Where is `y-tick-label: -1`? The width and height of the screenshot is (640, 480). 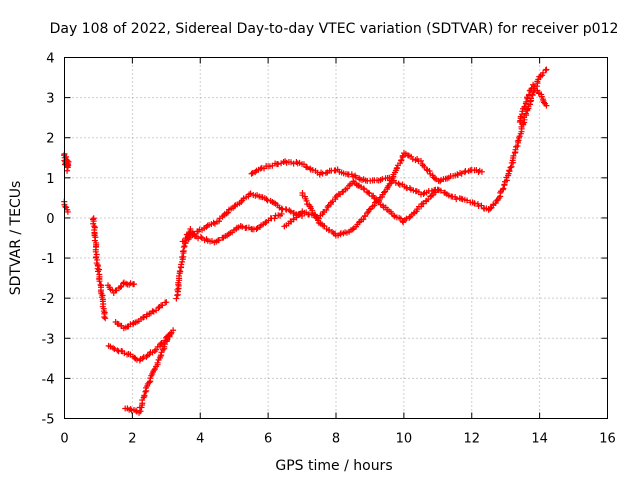
y-tick-label: -1 is located at coordinates (48, 259).